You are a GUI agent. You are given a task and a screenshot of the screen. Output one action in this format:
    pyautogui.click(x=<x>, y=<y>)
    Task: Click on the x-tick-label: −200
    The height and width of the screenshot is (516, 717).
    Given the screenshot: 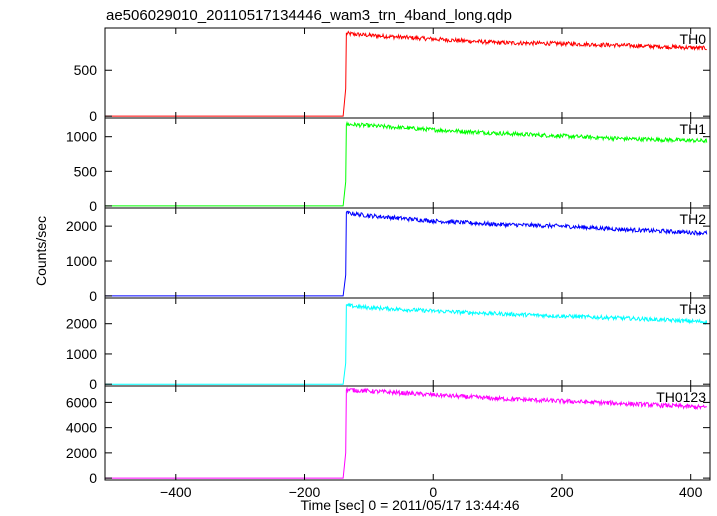 What is the action you would take?
    pyautogui.click(x=305, y=492)
    